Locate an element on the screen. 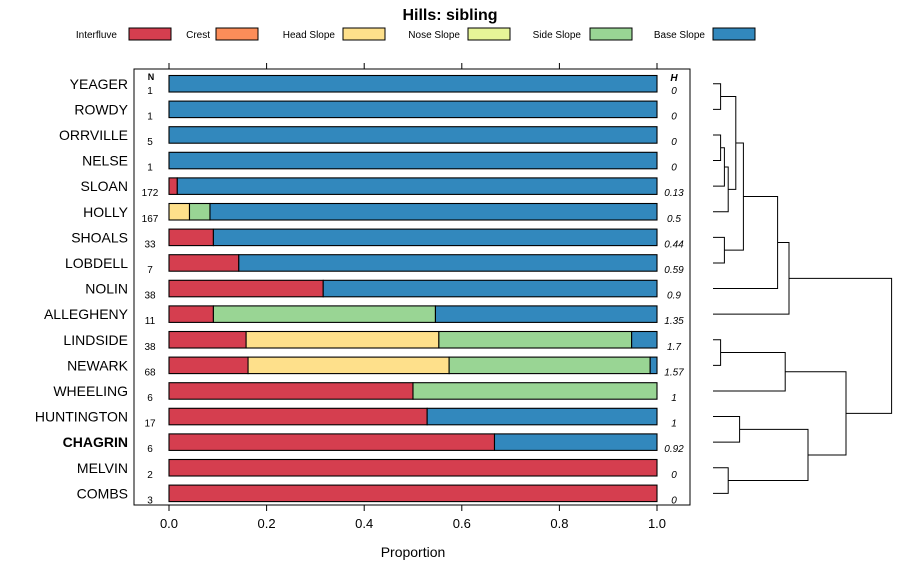  x-axis-label: Proportion is located at coordinates (413, 552).